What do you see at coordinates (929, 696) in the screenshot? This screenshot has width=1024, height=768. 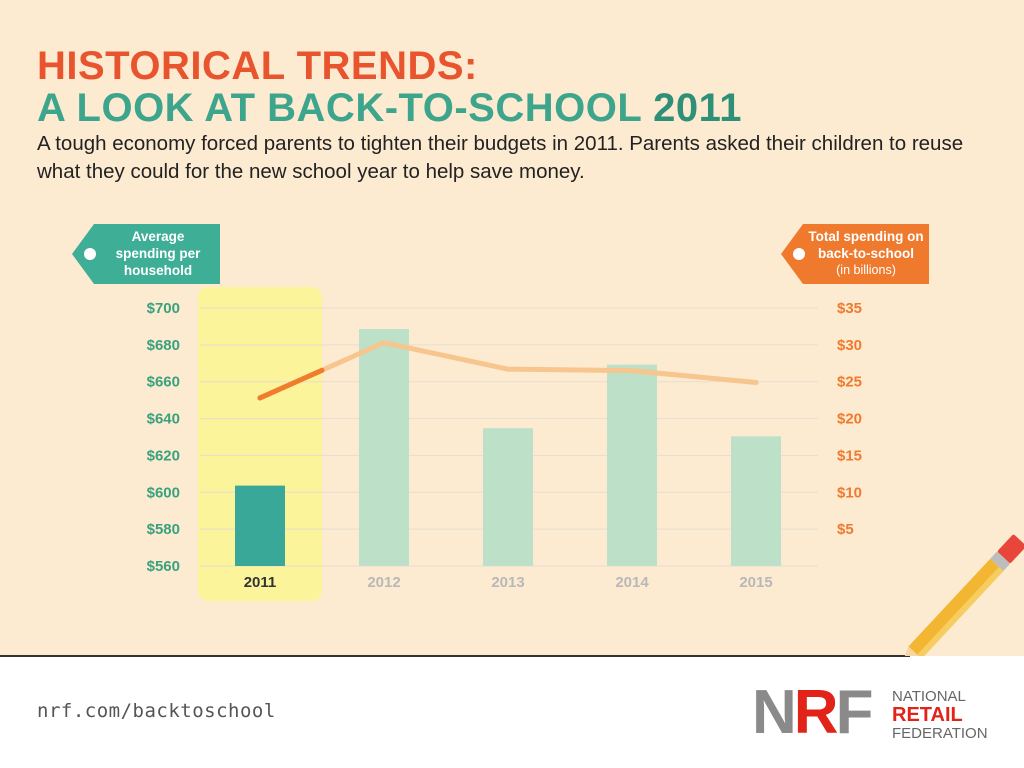 I see `logo-line-1: NATIONAL` at bounding box center [929, 696].